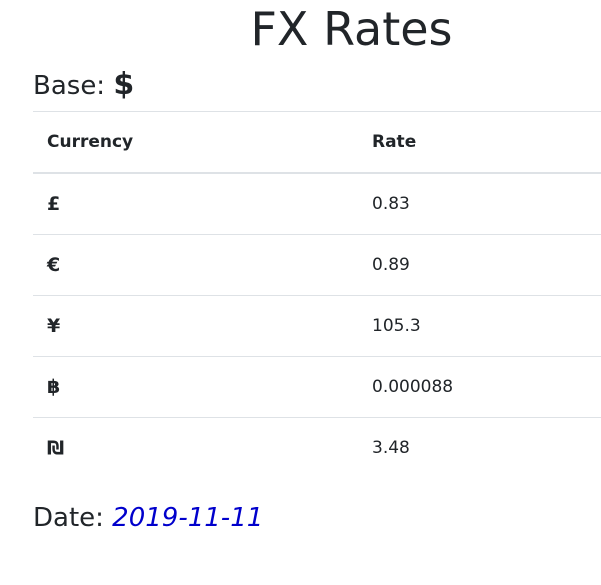 This screenshot has width=601, height=585. I want to click on page-title: FX Rates, so click(351, 29).